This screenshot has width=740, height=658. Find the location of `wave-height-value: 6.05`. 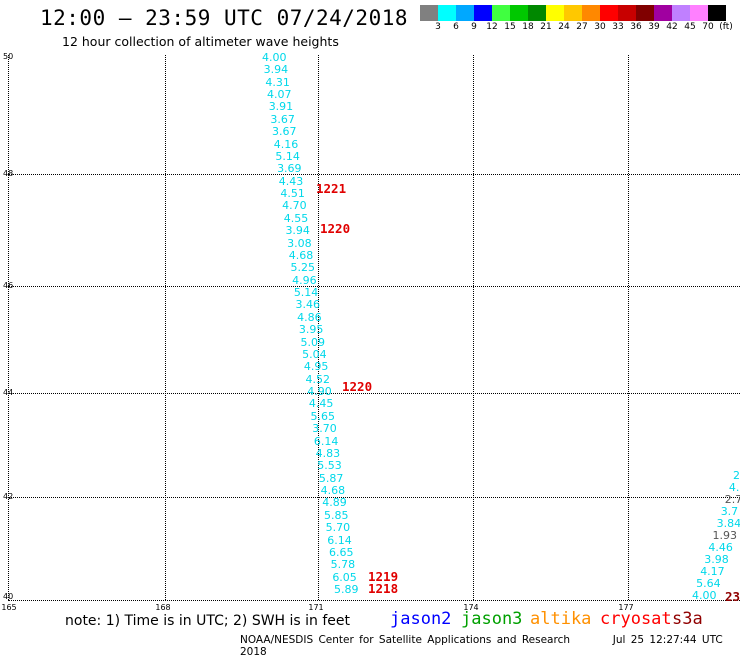

wave-height-value: 6.05 is located at coordinates (344, 577).